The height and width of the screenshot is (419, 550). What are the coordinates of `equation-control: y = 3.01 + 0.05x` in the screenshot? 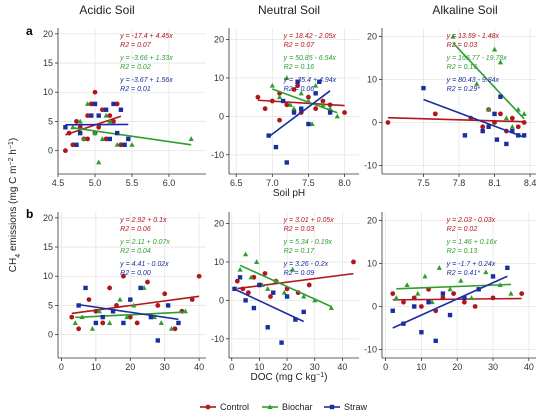 It's located at (309, 220).